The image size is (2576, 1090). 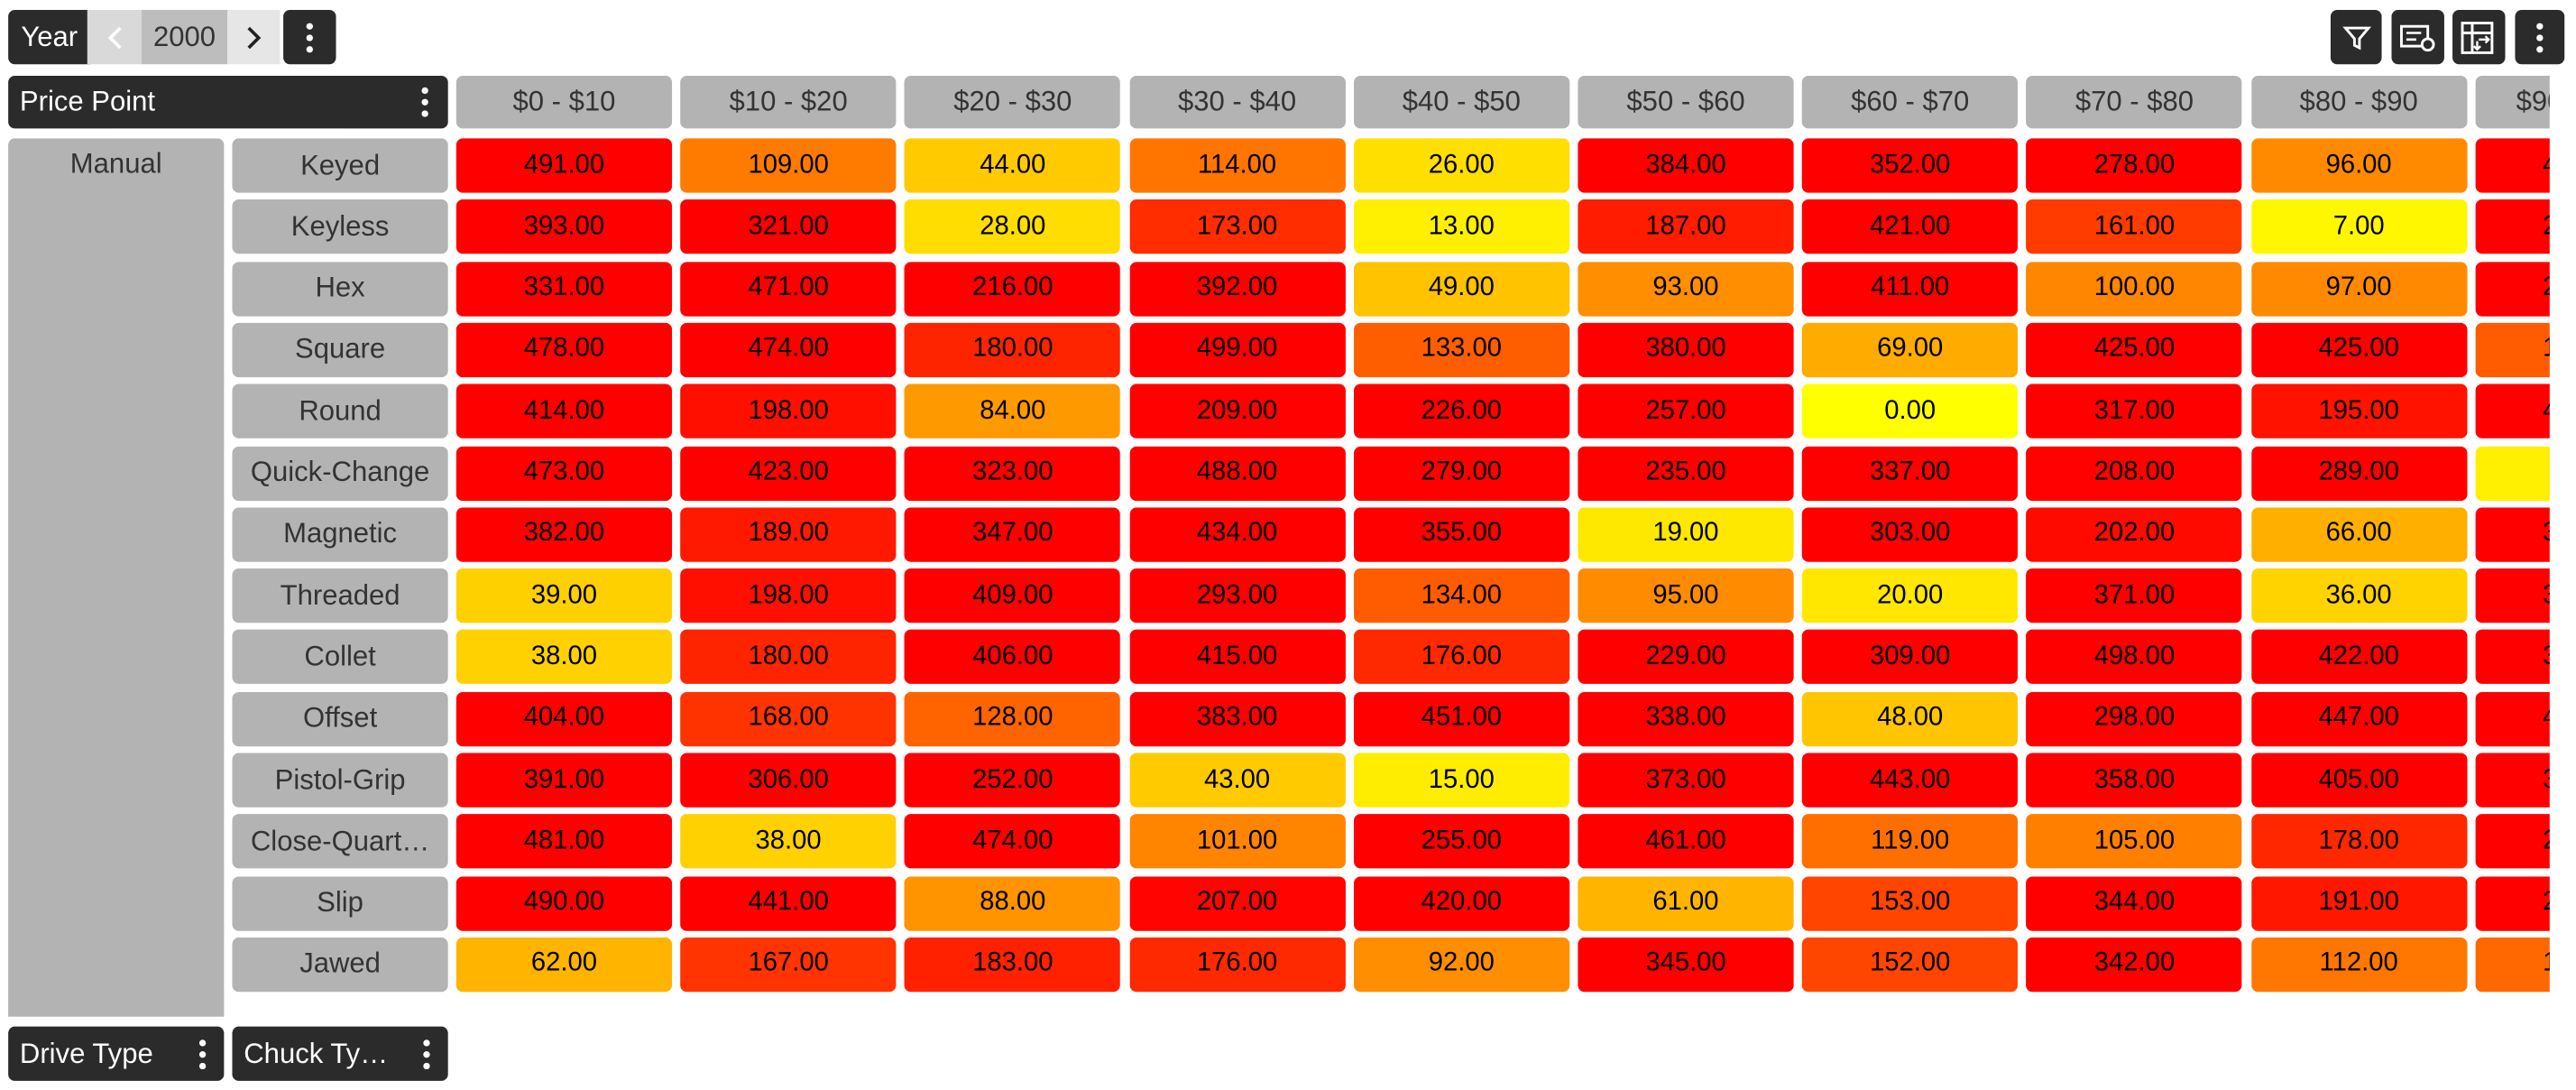 What do you see at coordinates (1237, 289) in the screenshot?
I see `value-cell: 392.00` at bounding box center [1237, 289].